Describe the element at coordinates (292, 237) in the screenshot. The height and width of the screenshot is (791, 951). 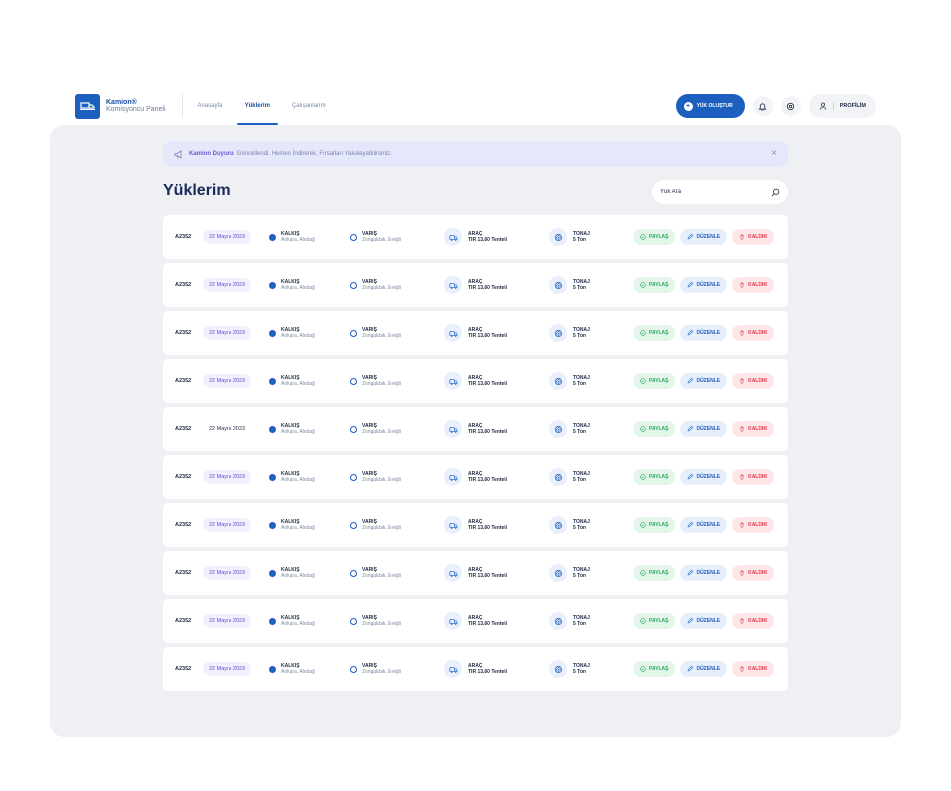
I see `departure: KALKIŞ Ankara, Alodağ` at that location.